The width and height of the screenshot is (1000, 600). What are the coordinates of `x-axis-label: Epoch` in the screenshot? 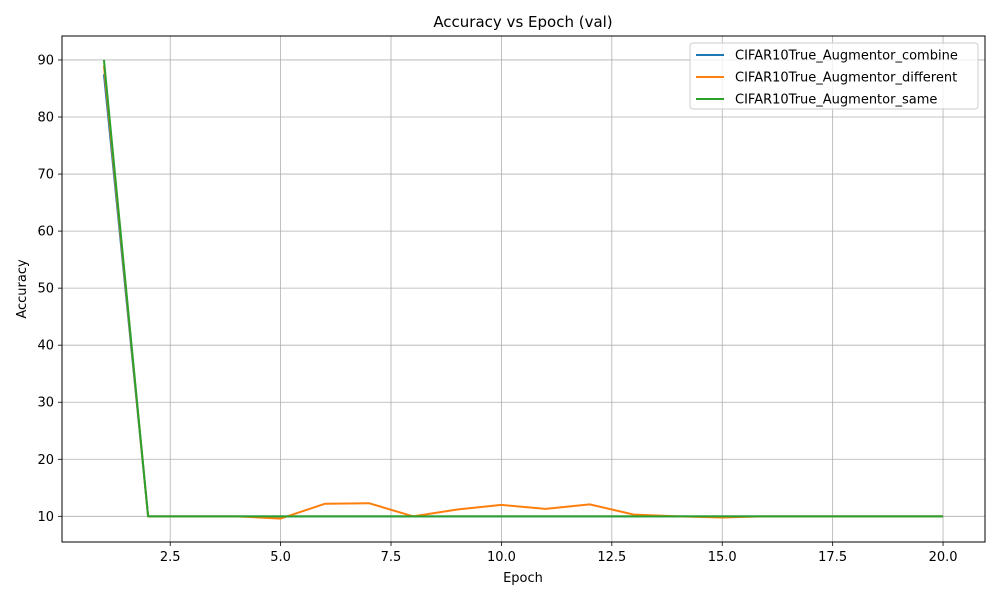 It's located at (523, 578).